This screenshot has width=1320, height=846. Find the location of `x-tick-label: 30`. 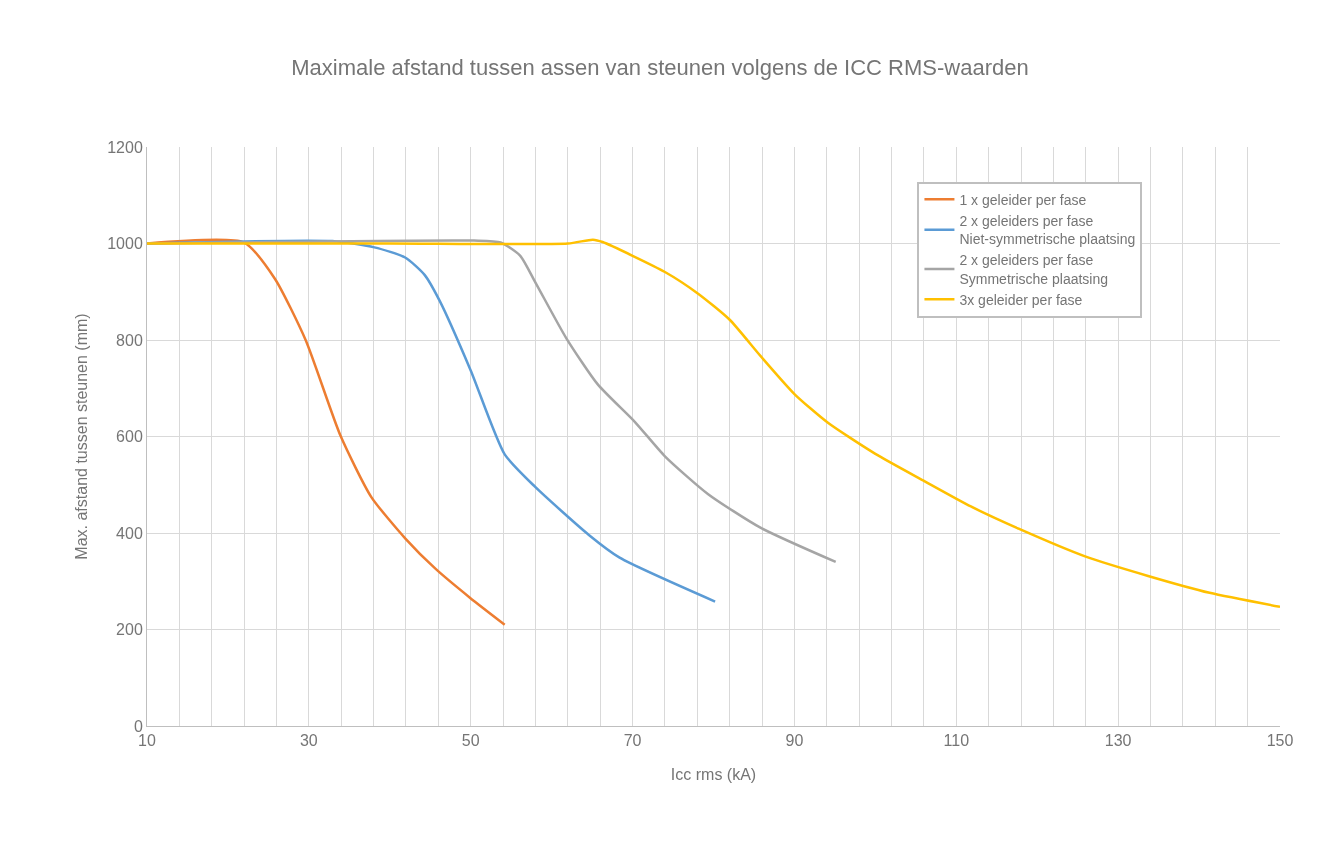

x-tick-label: 30 is located at coordinates (308, 741).